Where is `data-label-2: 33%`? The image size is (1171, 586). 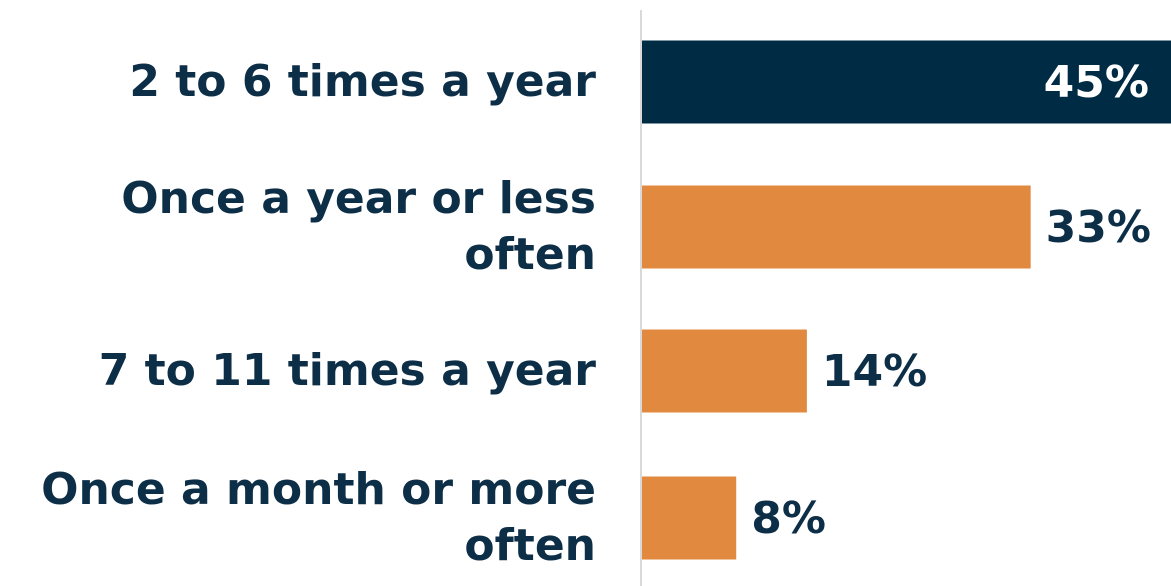 data-label-2: 33% is located at coordinates (1098, 227).